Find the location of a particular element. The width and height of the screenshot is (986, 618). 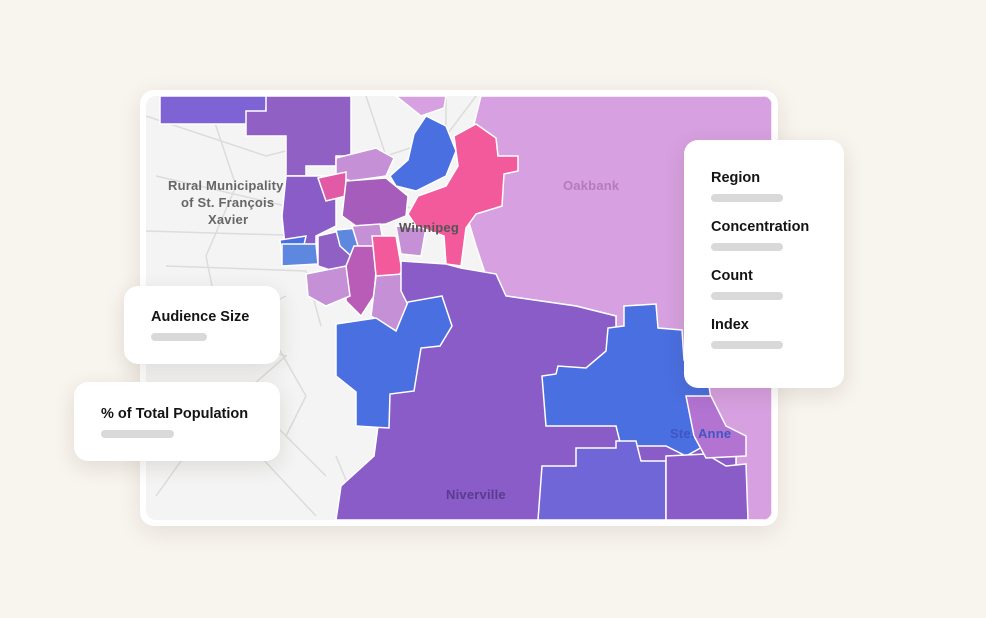

legend-item-concentration: Concentration is located at coordinates (760, 235).